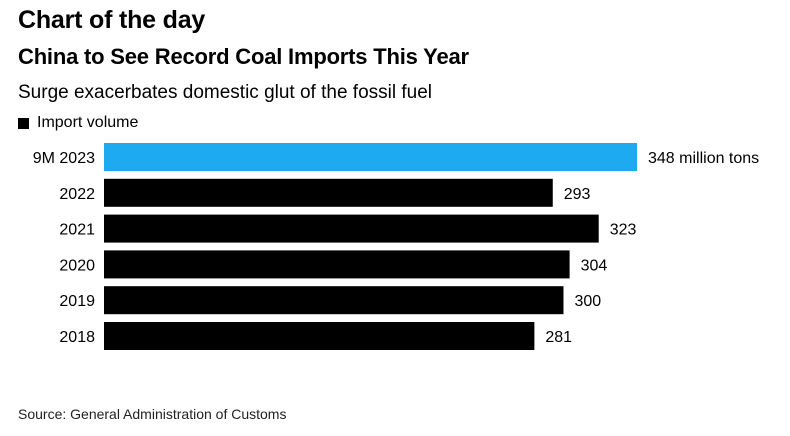  I want to click on category-label: 2022, so click(77, 194).